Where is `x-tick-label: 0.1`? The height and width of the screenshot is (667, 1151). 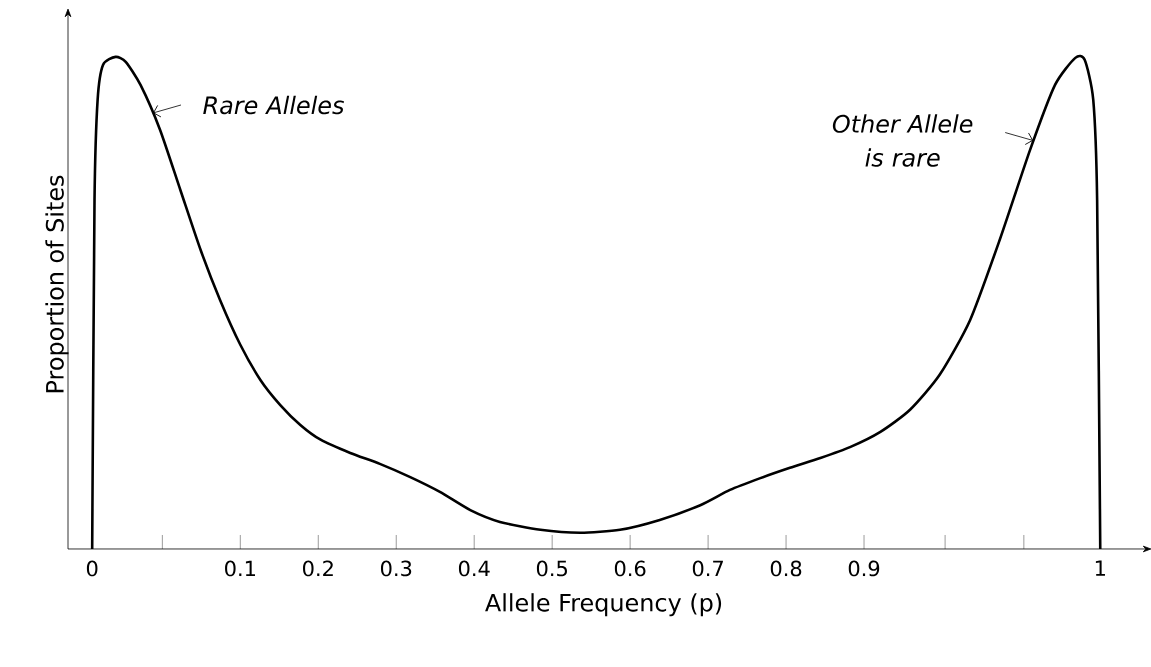 x-tick-label: 0.1 is located at coordinates (240, 568).